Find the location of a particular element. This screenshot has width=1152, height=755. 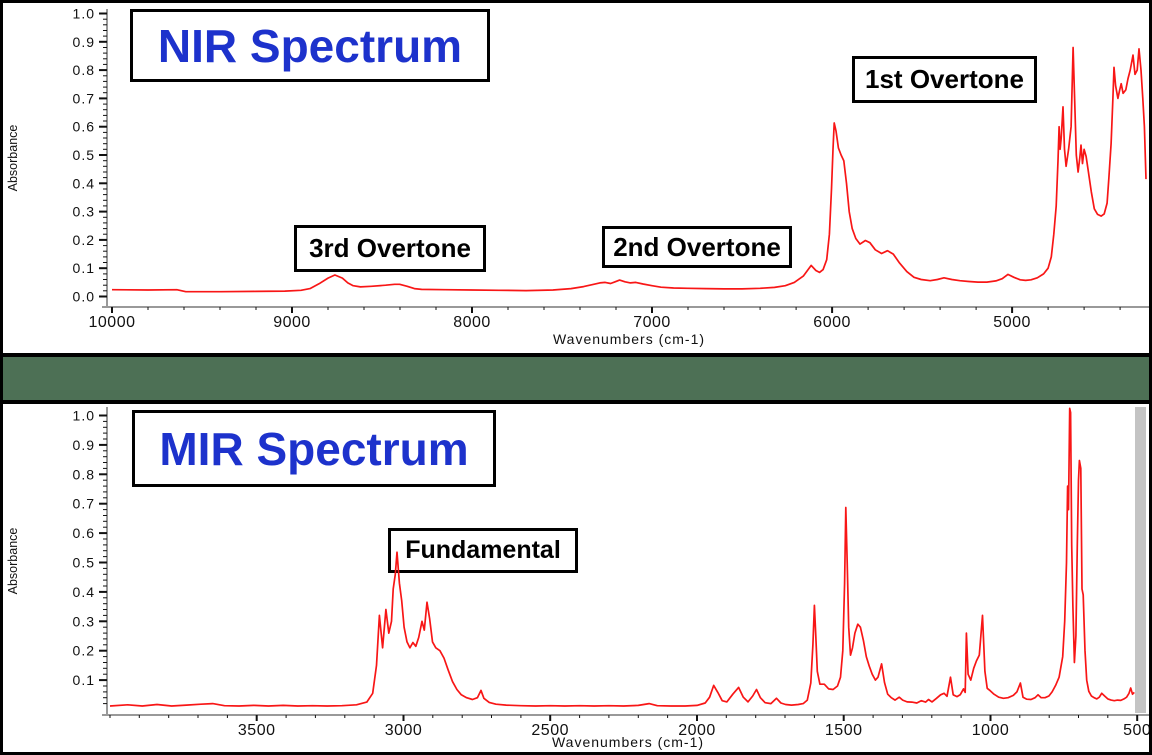

svg-text: 9000 is located at coordinates (292, 322).